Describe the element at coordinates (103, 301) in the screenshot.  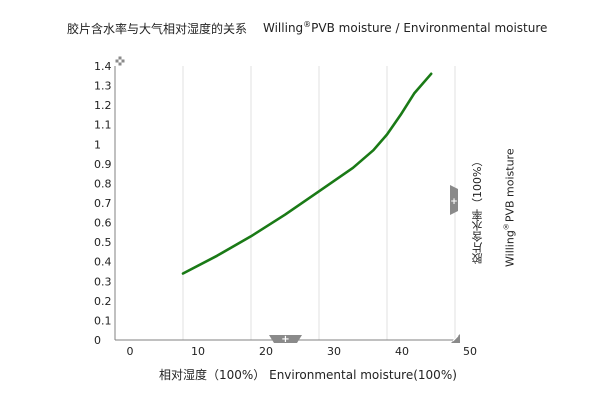
I see `y-tick-label: 0.2` at that location.